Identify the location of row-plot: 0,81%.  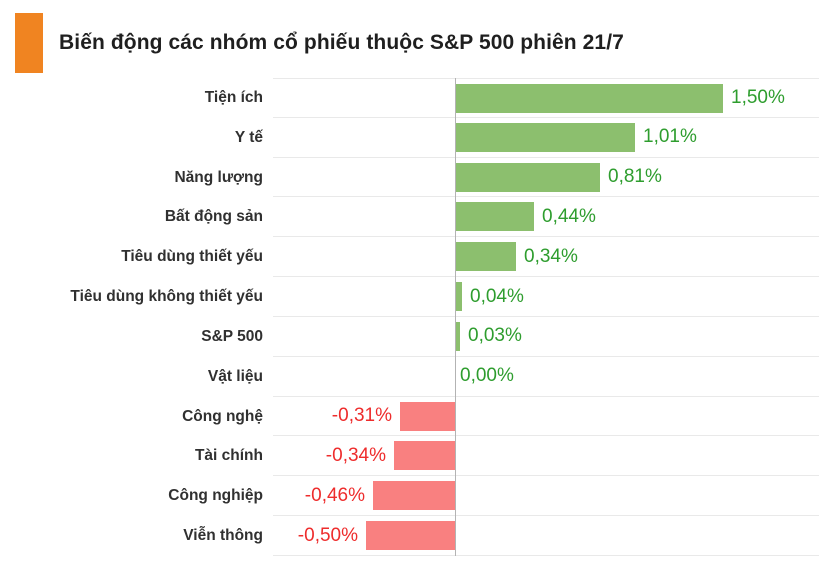
(546, 178).